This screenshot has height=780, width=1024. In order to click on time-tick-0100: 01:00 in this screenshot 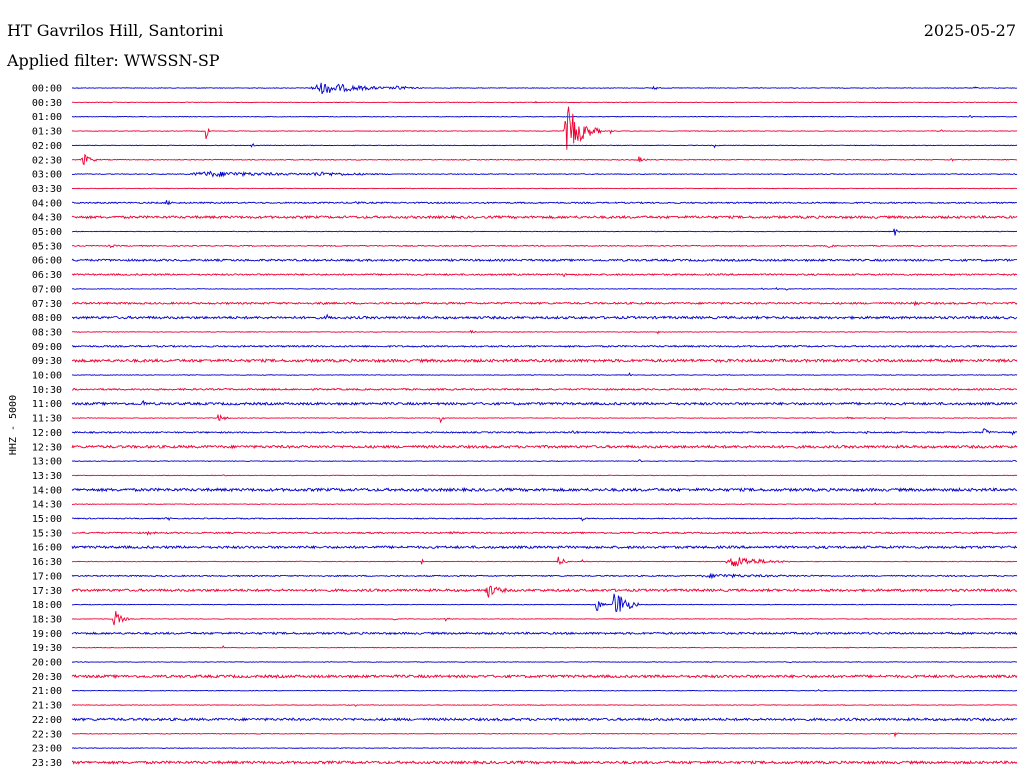, I will do `click(47, 117)`.